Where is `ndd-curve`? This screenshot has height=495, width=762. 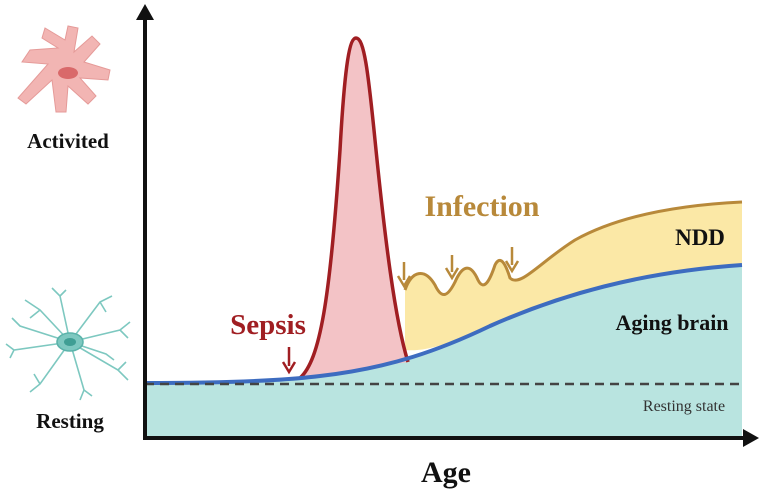
ndd-curve is located at coordinates (573, 248).